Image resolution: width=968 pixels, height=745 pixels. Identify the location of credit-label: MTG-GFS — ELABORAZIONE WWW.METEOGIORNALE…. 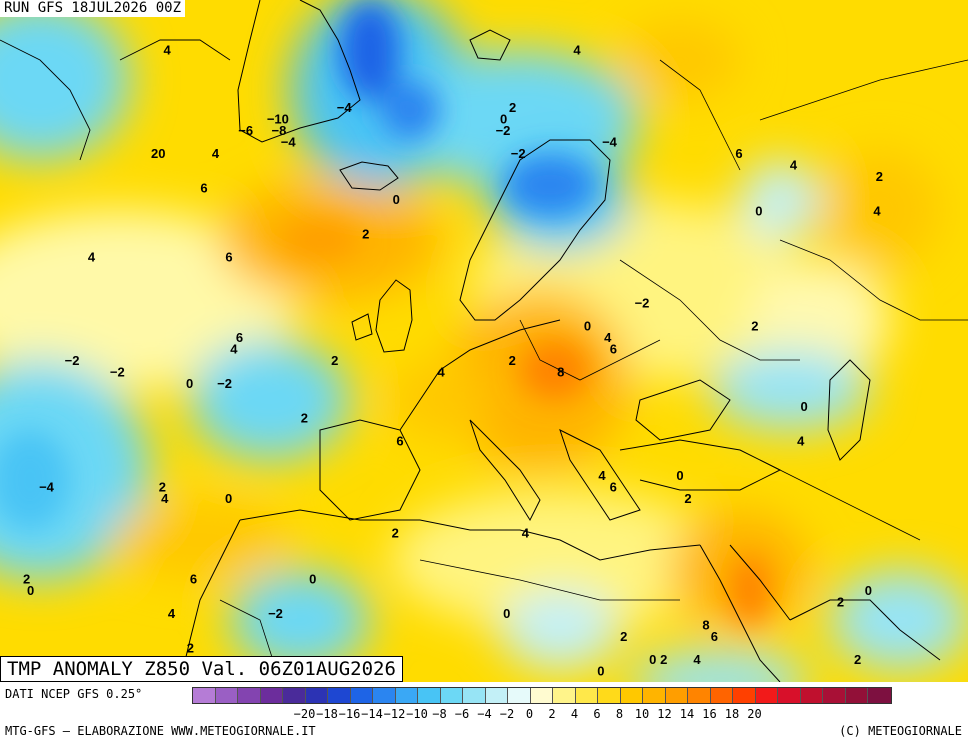
(160, 731).